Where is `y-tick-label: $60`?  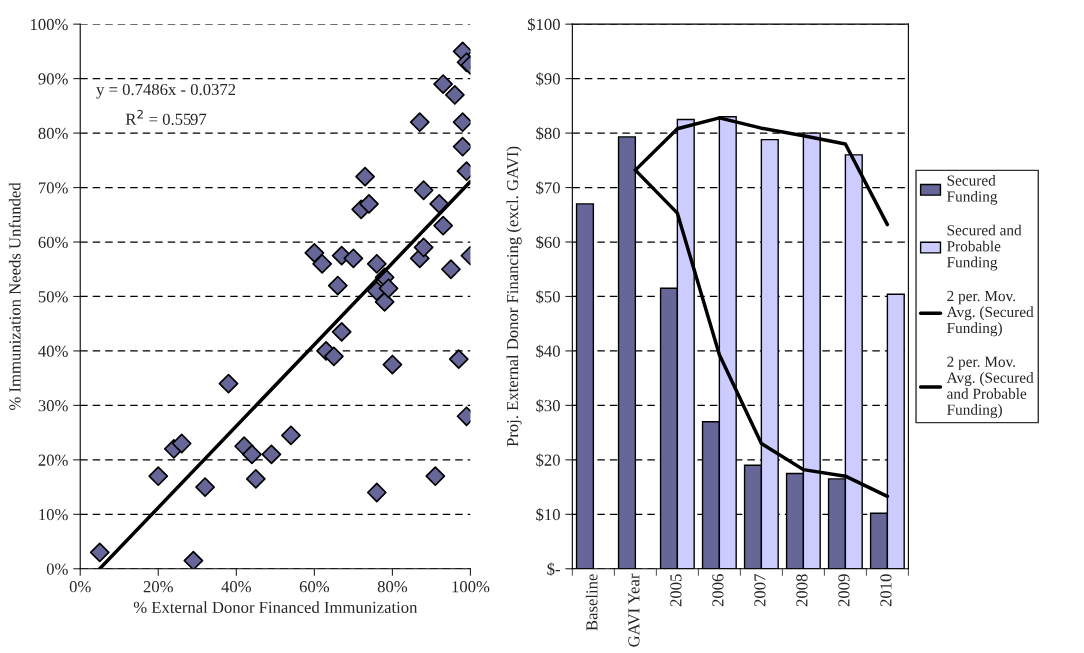
y-tick-label: $60 is located at coordinates (548, 242).